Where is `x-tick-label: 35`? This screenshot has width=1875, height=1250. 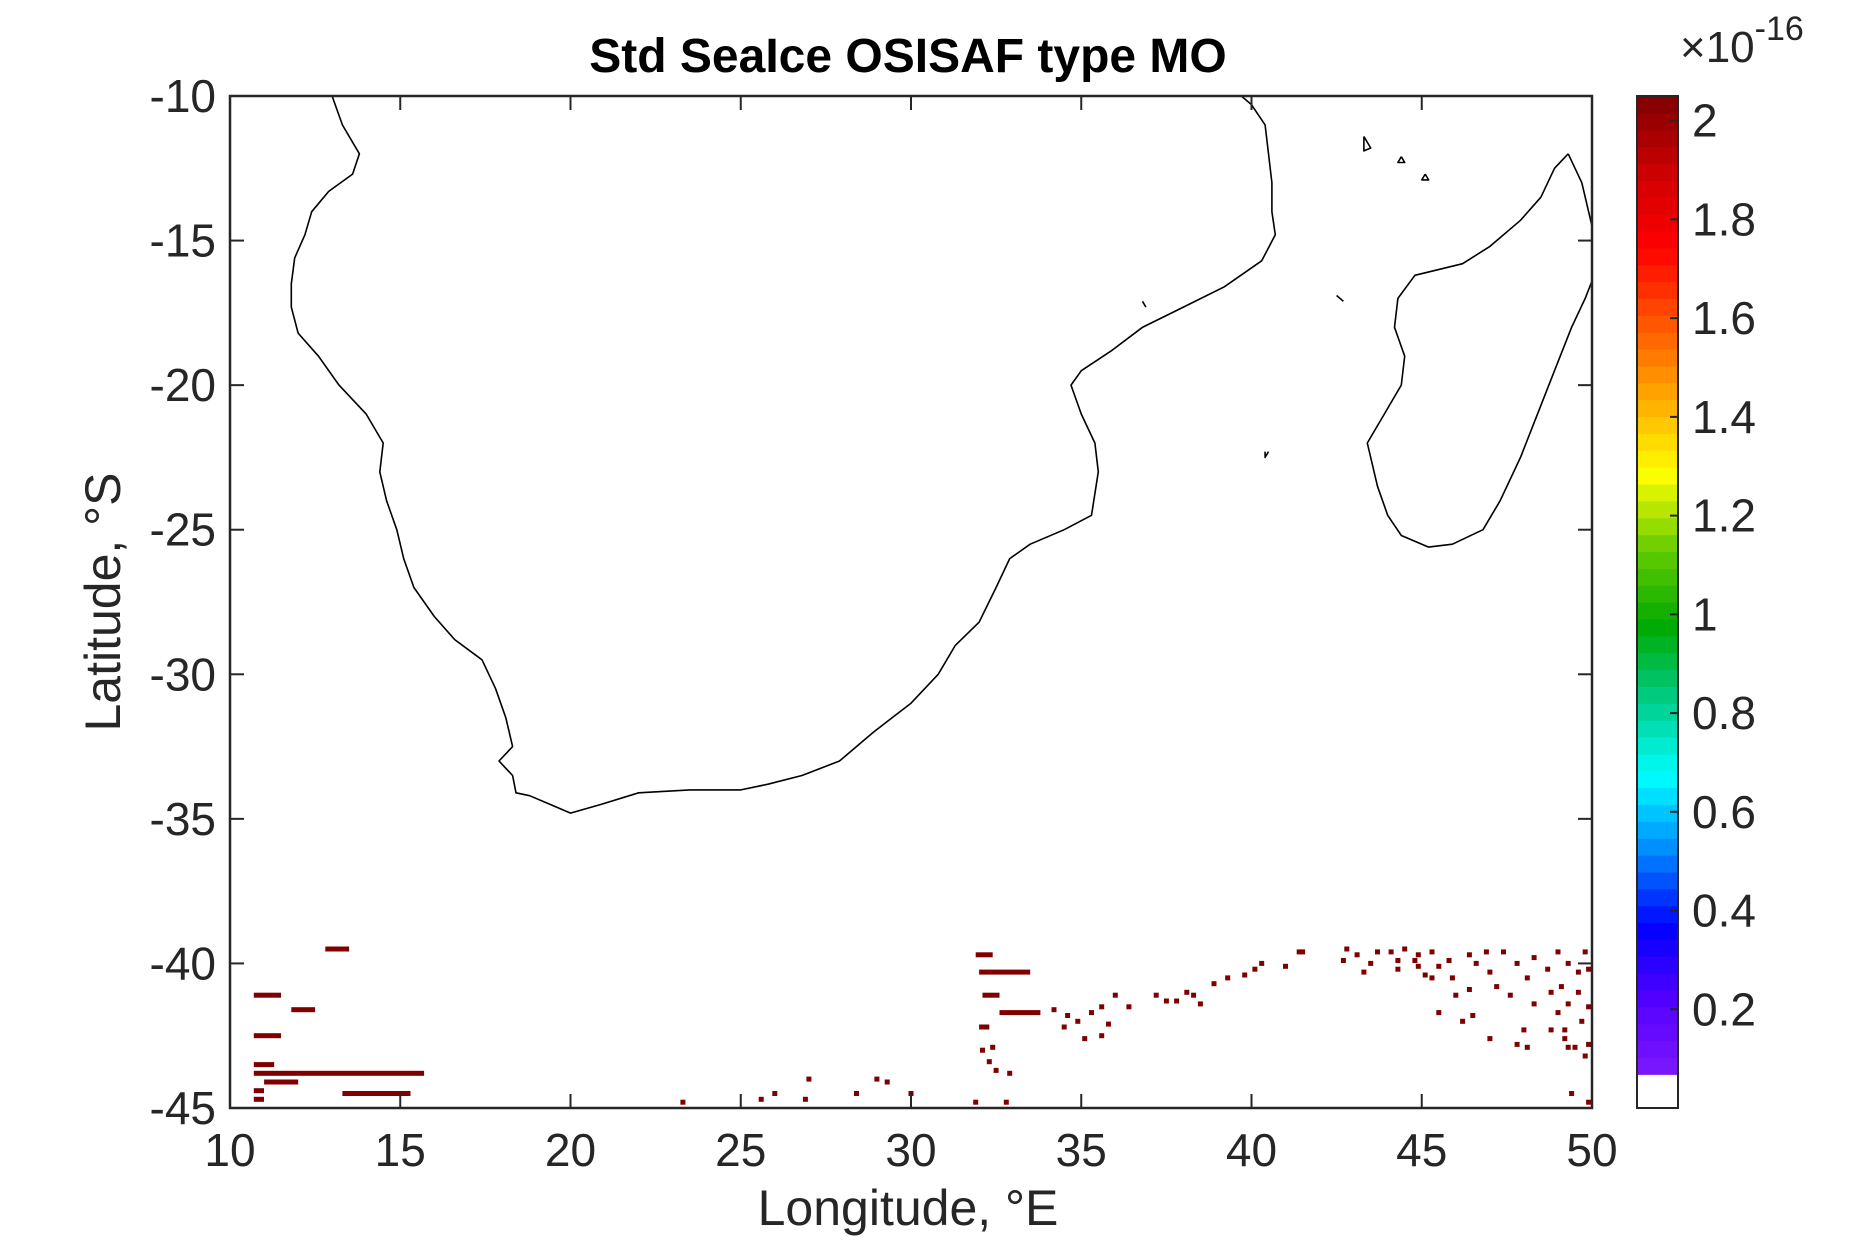
x-tick-label: 35 is located at coordinates (1081, 1150).